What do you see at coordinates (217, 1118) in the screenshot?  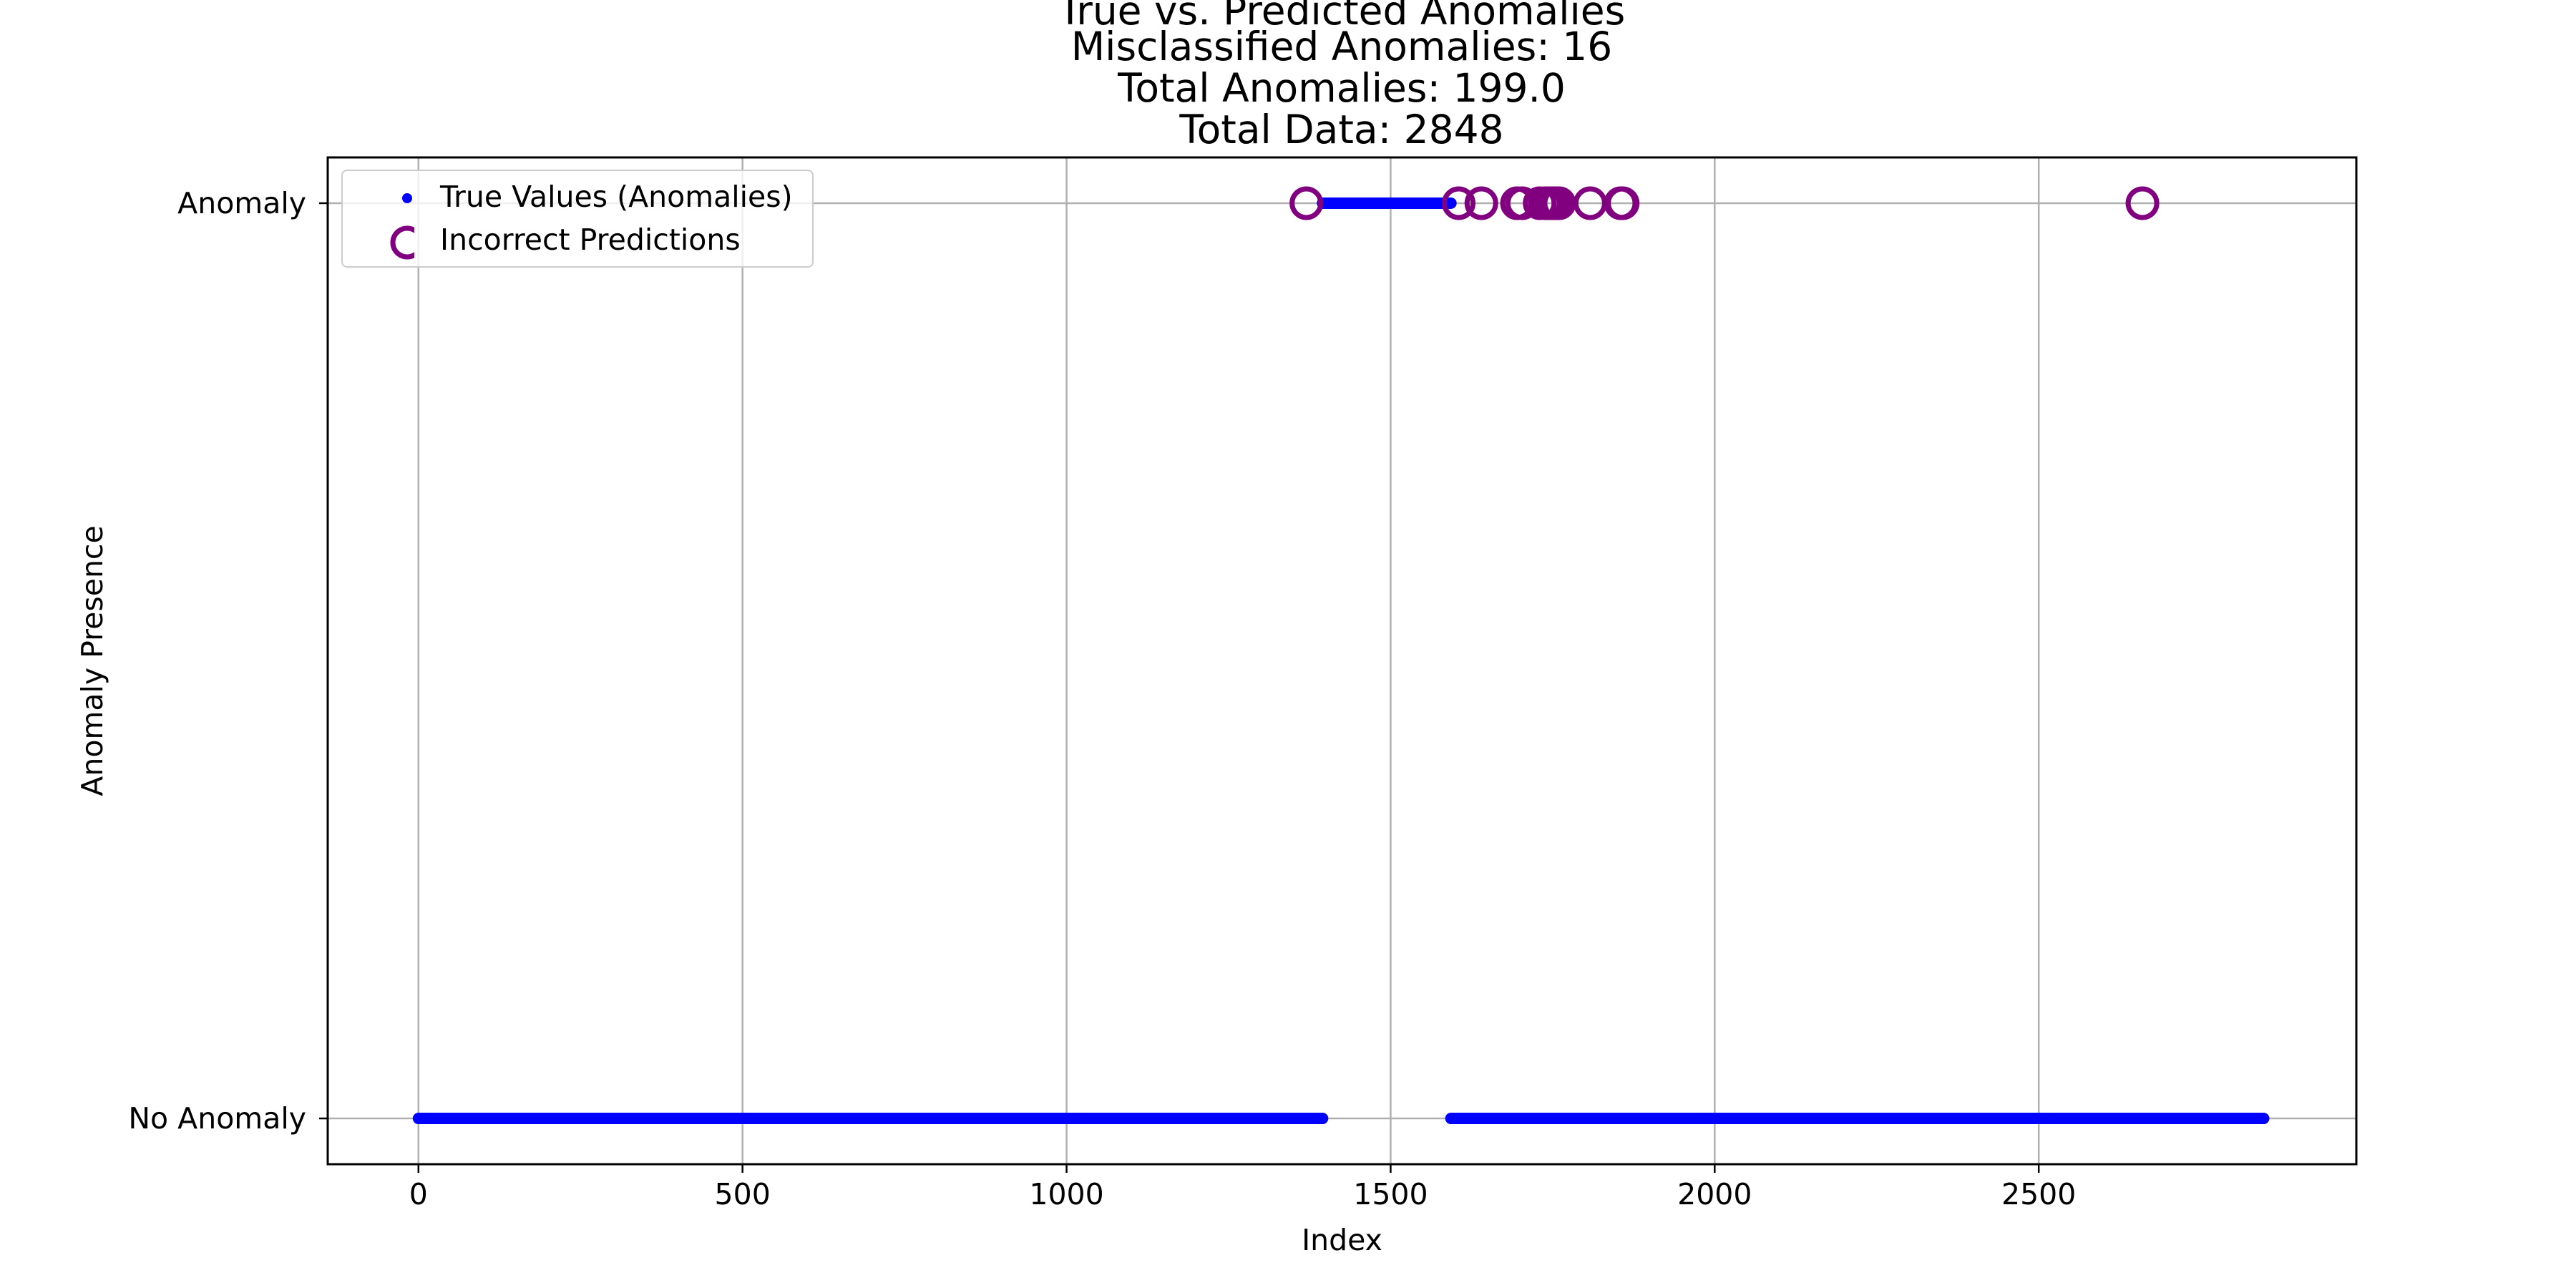 I see `y-tick-label: No Anomaly` at bounding box center [217, 1118].